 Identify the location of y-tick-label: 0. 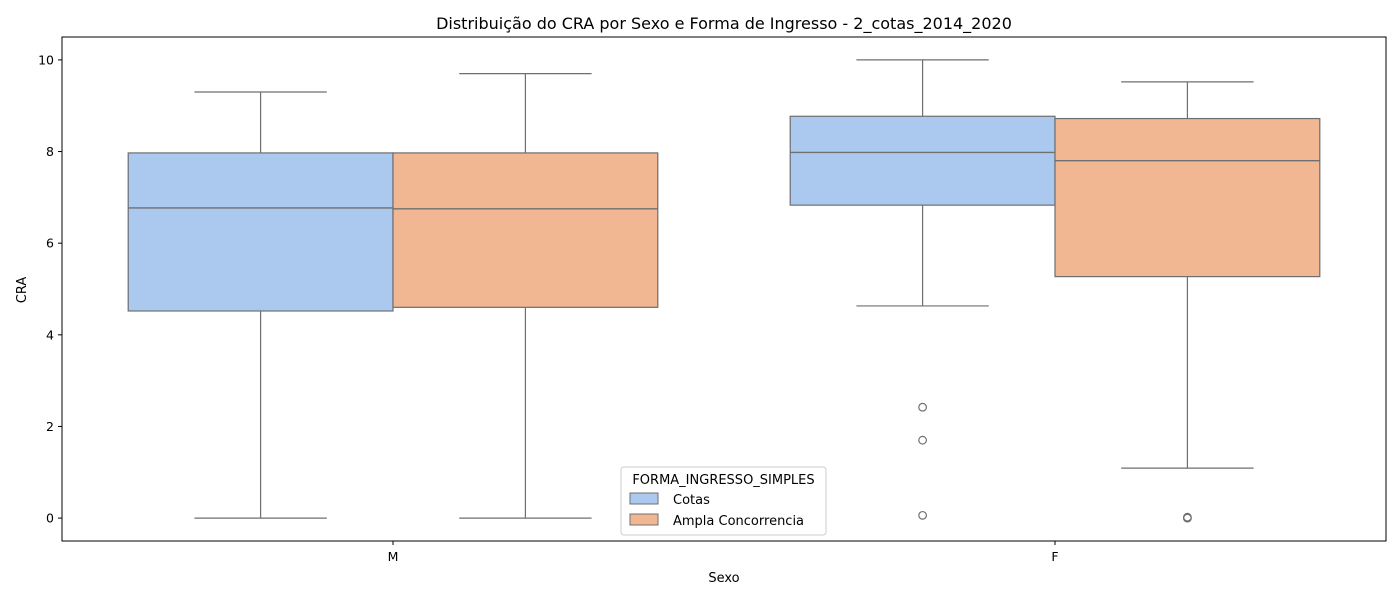
(50, 518).